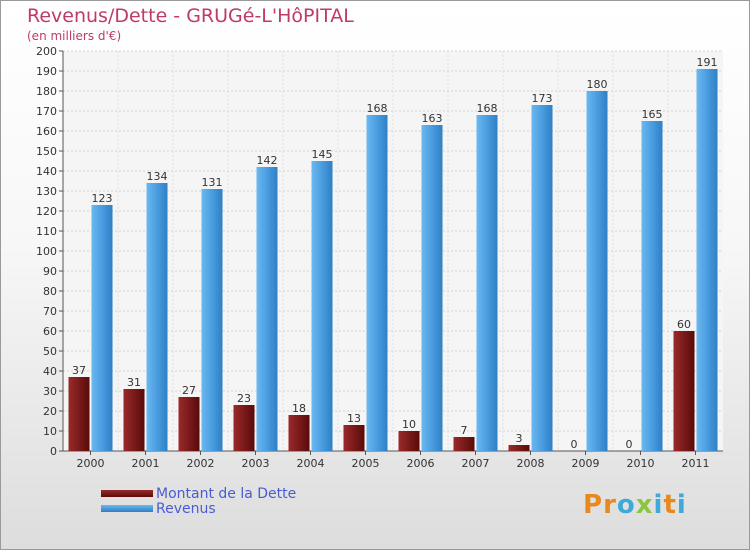 The image size is (750, 550). Describe the element at coordinates (46, 191) in the screenshot. I see `y-tick-label: 130` at that location.